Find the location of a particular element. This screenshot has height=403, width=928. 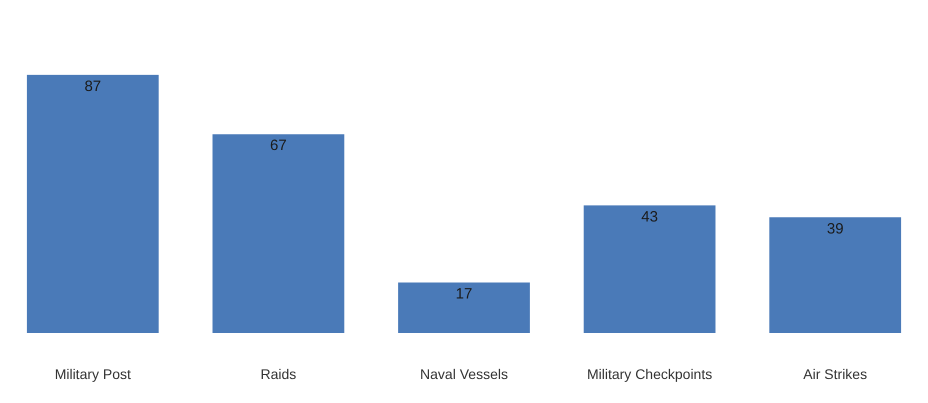

data-label: 17 is located at coordinates (464, 294).